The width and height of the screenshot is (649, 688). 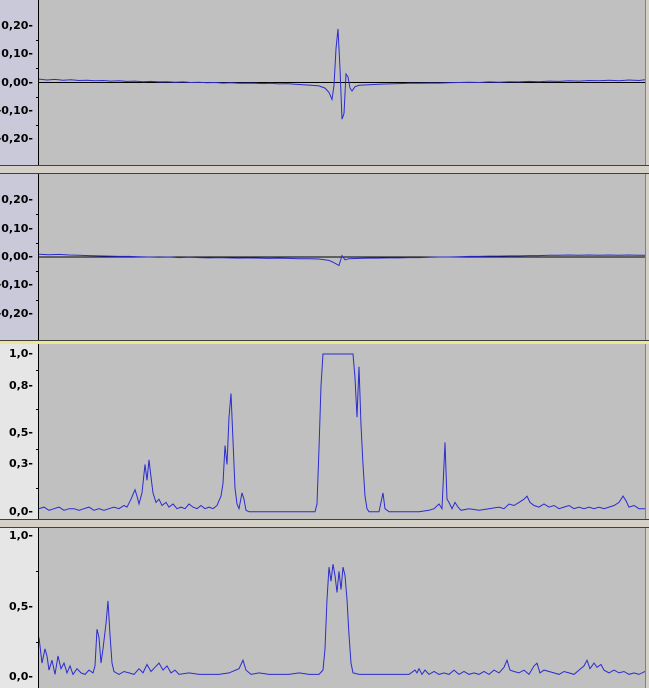 I want to click on vertical-ruler: 1,0- 0,5- 0,0-, so click(x=19, y=608).